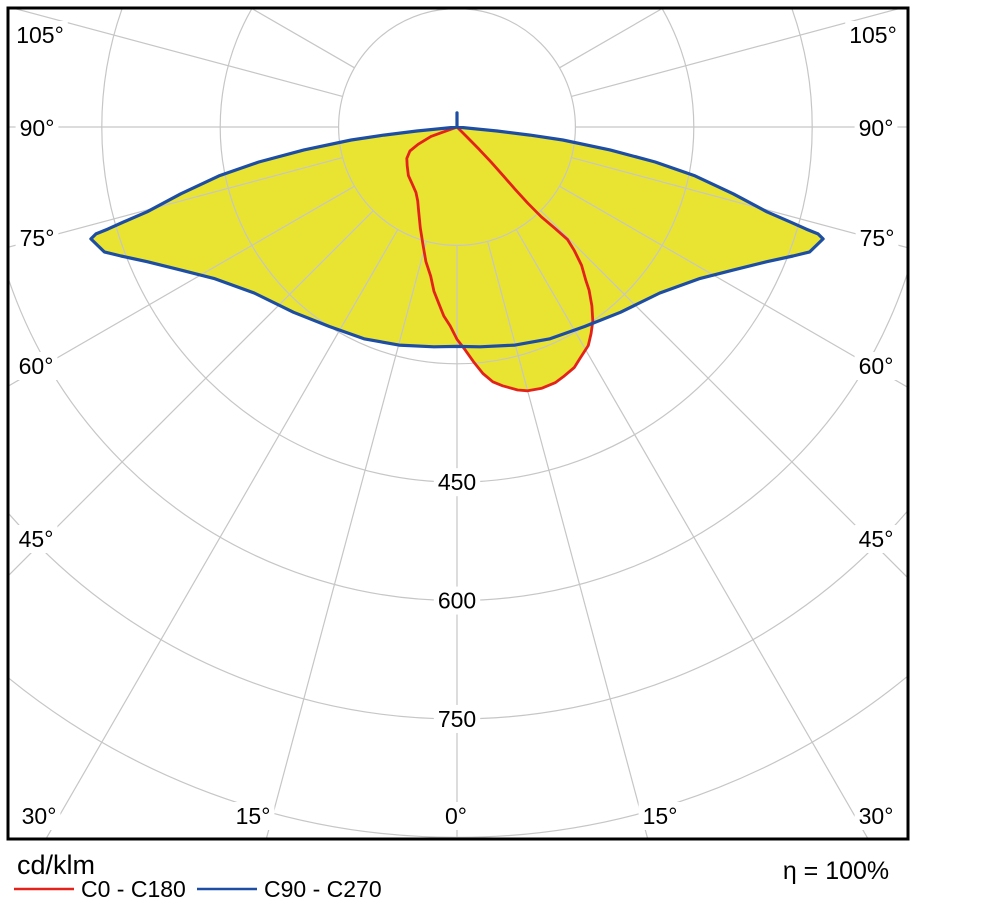 The image size is (999, 912). I want to click on efficiency-label: η = 100%, so click(836, 871).